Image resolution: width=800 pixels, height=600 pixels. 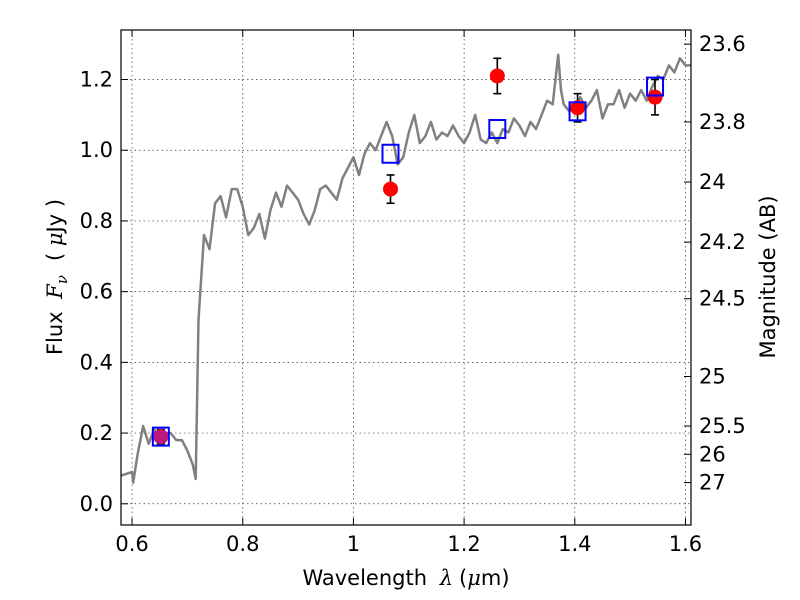 What do you see at coordinates (367, 578) in the screenshot?
I see `x-axis-label-text: Wavelength` at bounding box center [367, 578].